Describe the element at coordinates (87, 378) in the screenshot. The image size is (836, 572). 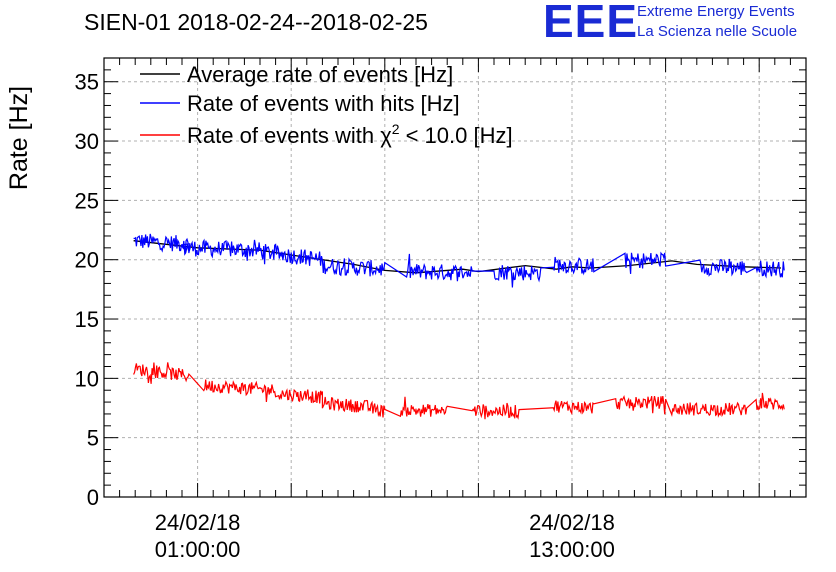
I see `y-tick-label: 10` at that location.